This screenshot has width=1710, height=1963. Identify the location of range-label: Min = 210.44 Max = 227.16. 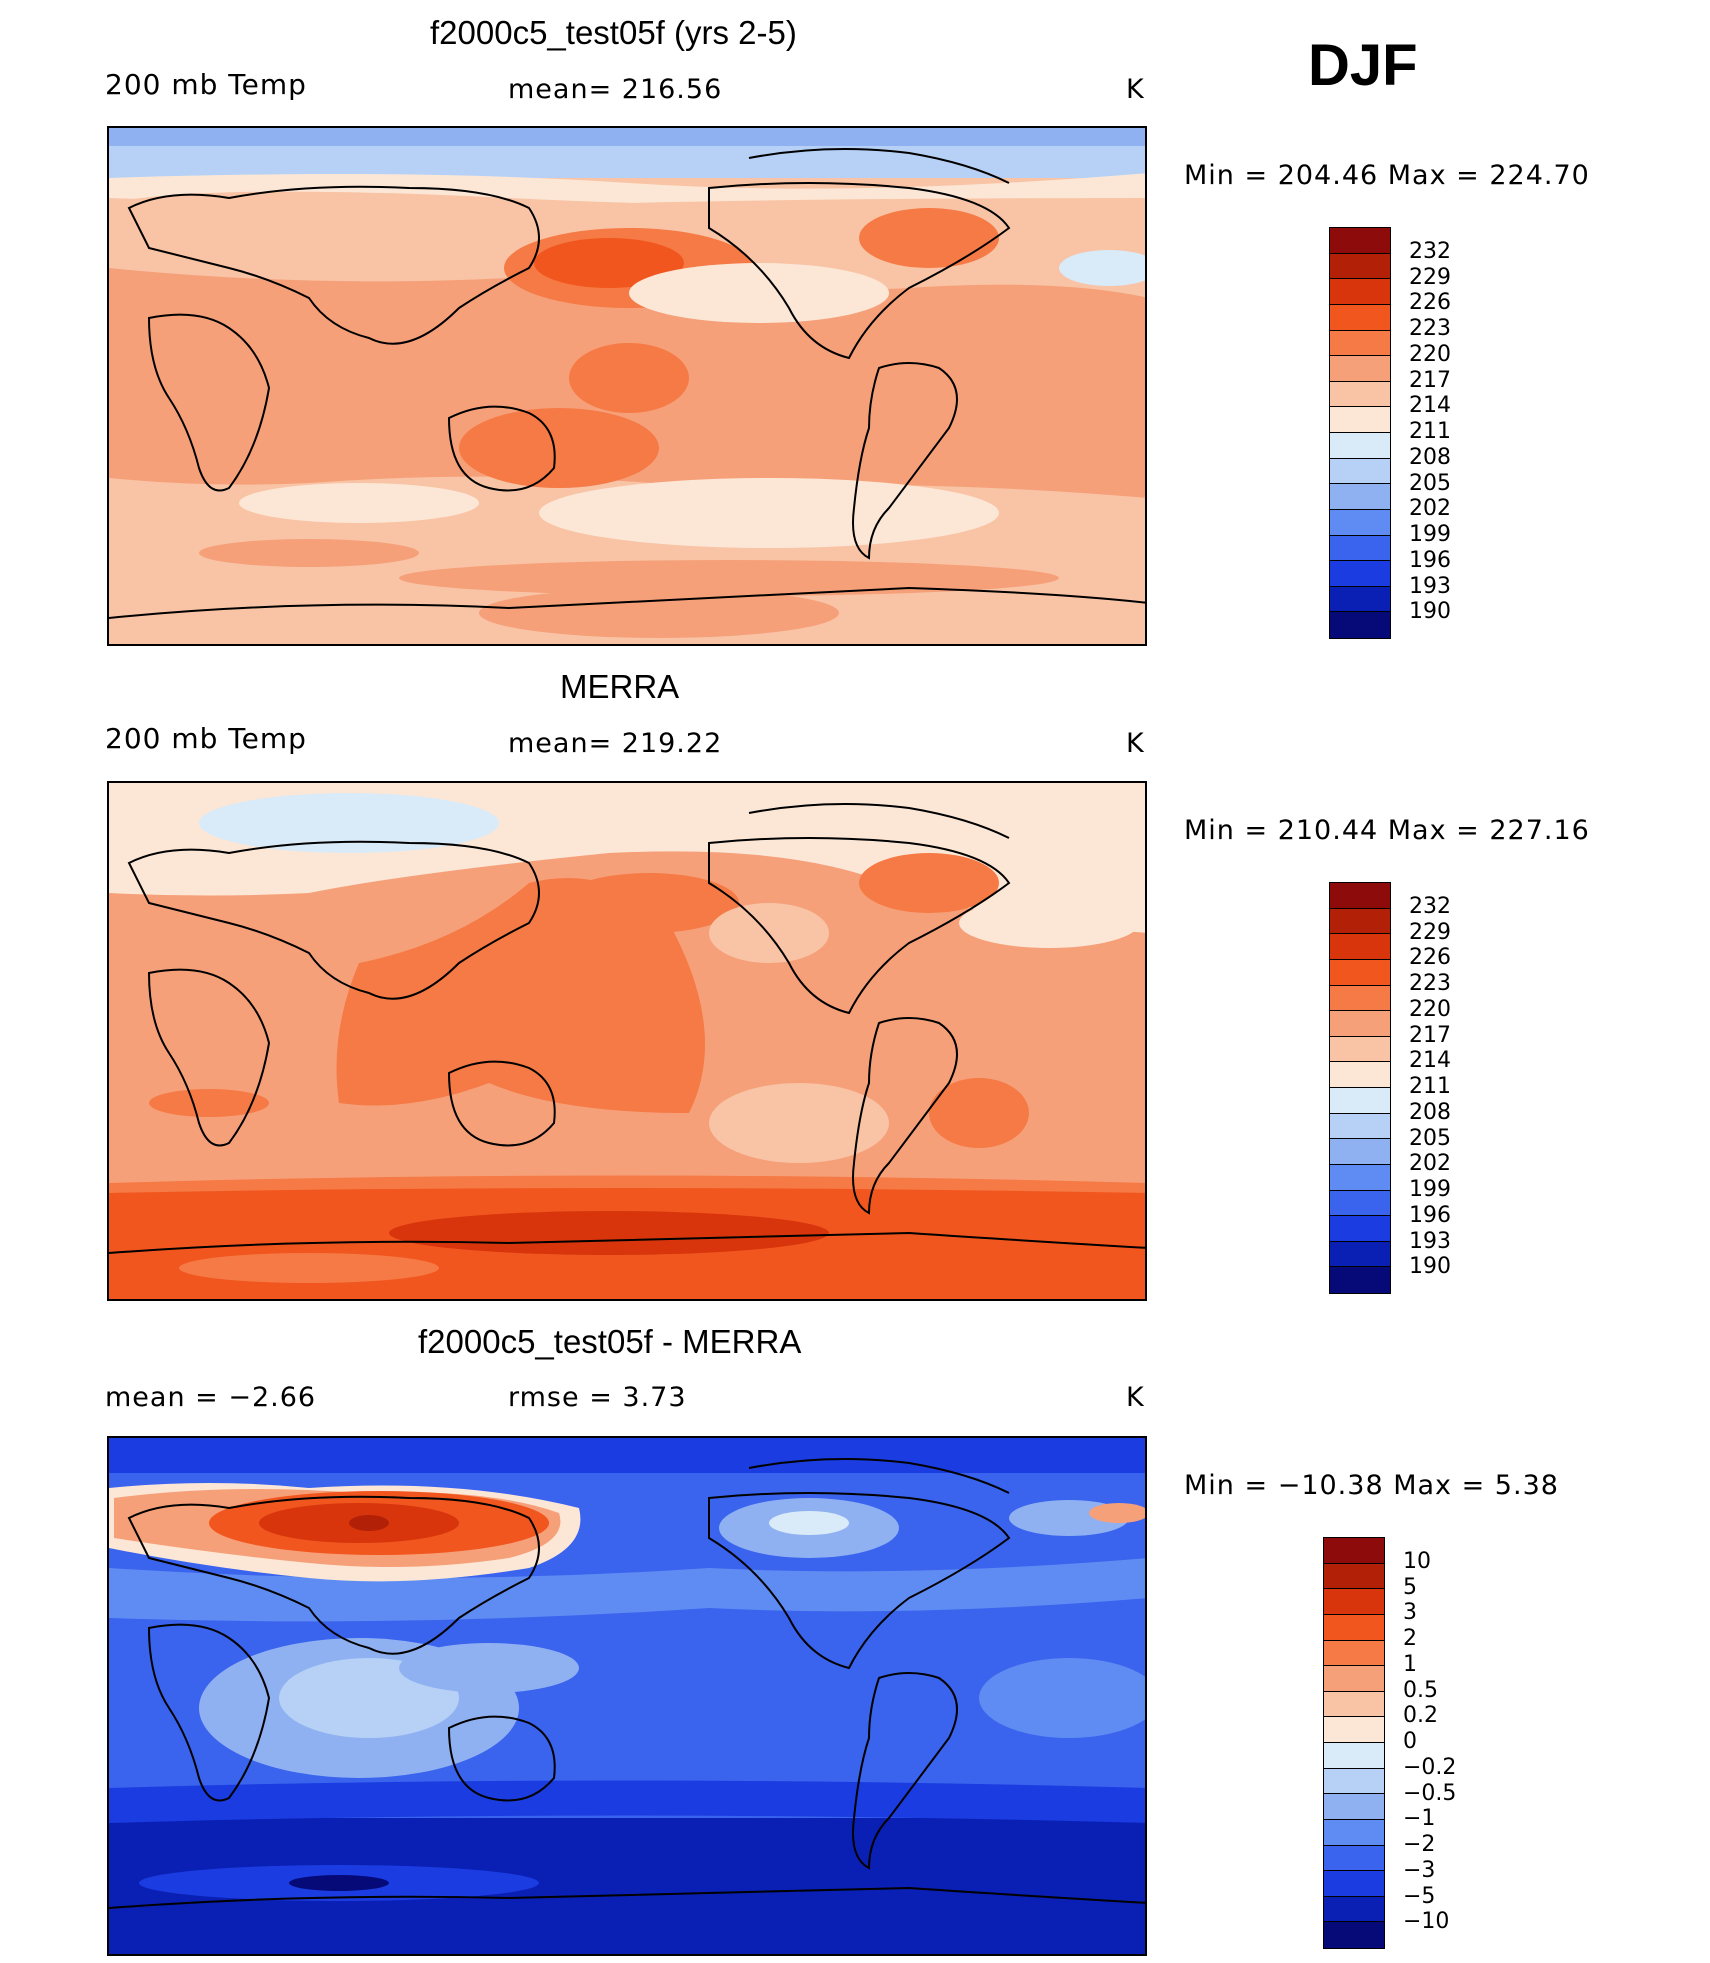
(1387, 830).